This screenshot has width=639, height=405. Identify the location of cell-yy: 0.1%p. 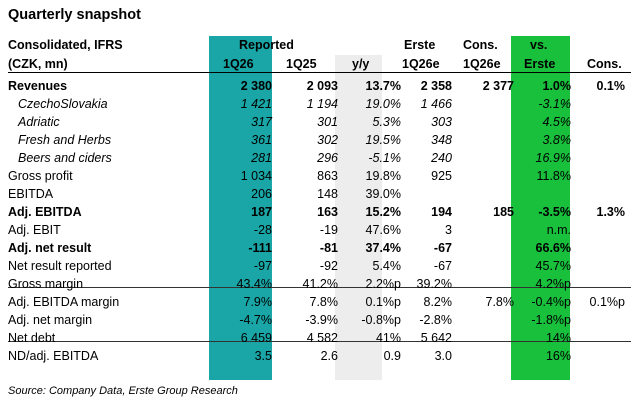
(383, 302).